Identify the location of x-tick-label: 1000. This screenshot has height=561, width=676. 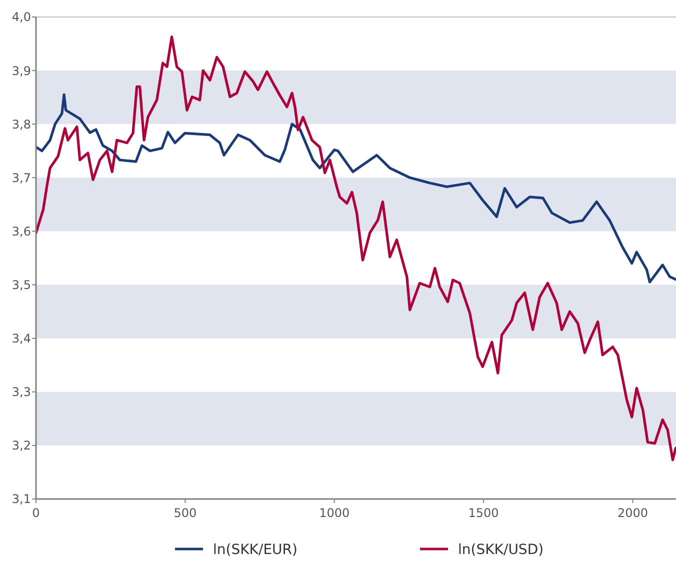
(334, 513).